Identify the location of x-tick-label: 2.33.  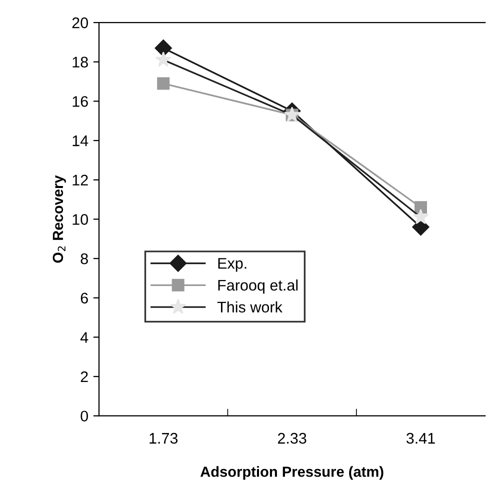
(292, 438).